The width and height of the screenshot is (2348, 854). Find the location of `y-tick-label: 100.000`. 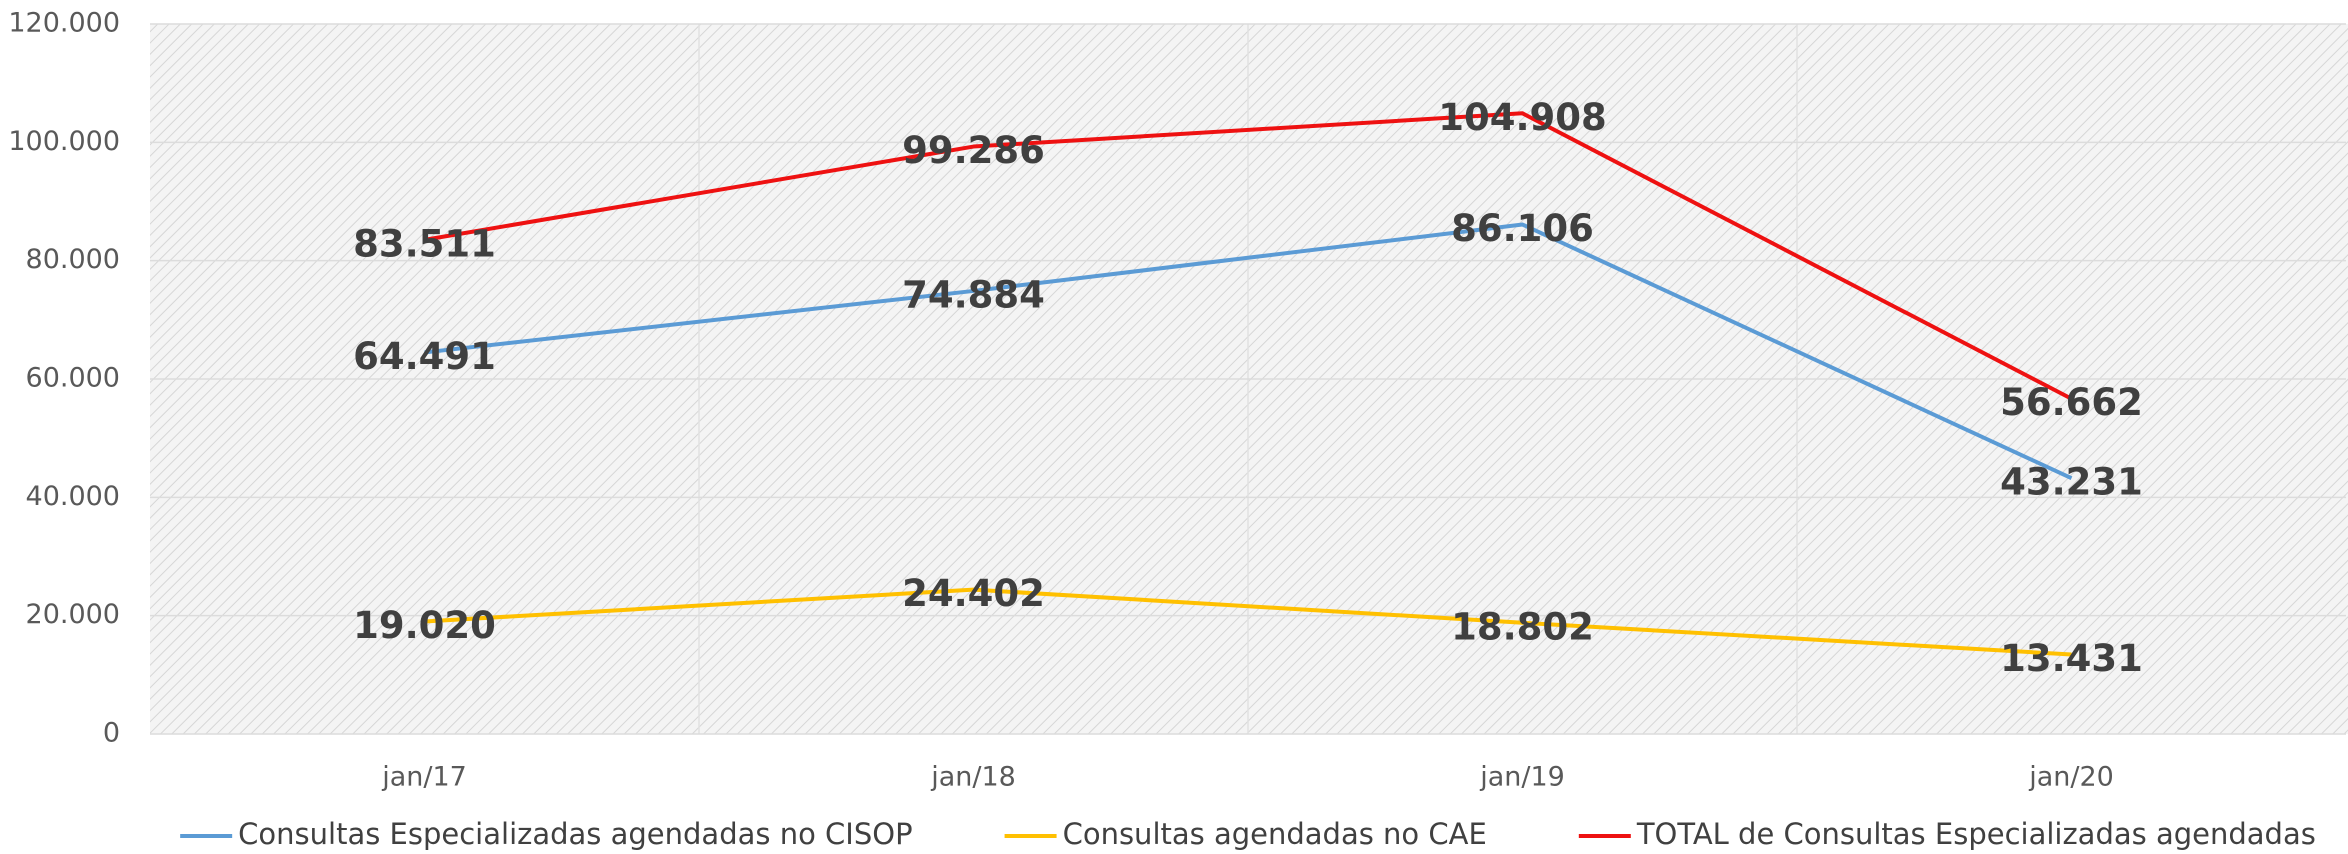

y-tick-label: 100.000 is located at coordinates (64, 141).